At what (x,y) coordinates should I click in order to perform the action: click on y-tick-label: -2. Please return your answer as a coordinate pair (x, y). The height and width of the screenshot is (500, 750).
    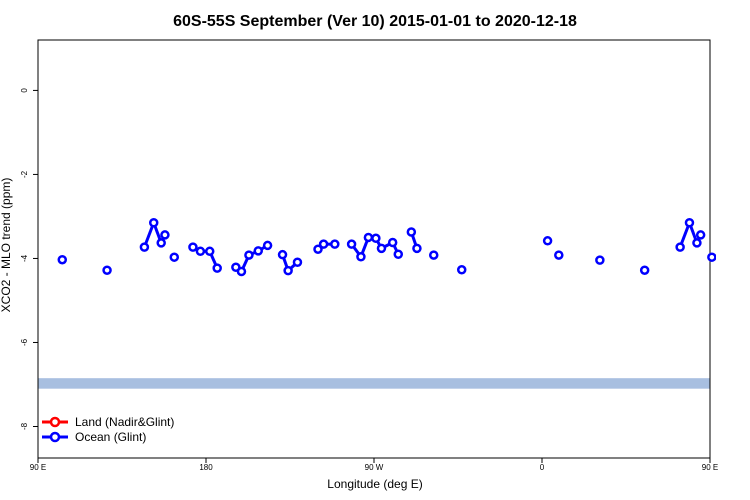
    Looking at the image, I should click on (24, 174).